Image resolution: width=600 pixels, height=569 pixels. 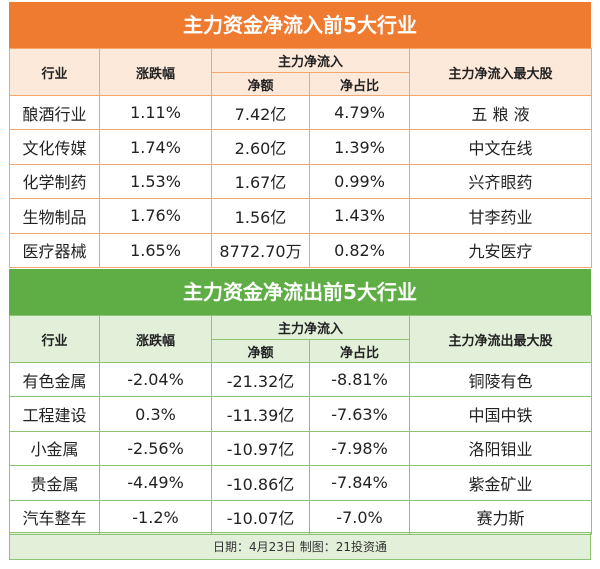 I want to click on table-row: 汽车整车 -1.2% -10.07亿 -7.0% 赛力斯, so click(x=301, y=517).